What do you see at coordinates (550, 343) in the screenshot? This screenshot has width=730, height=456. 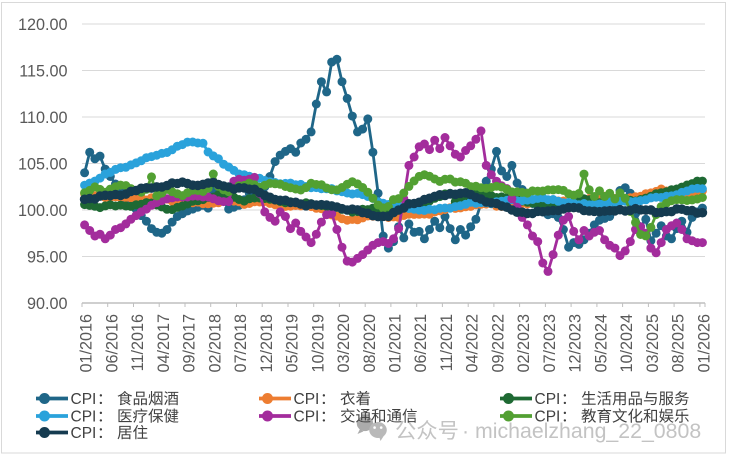 I see `svg-text: 07/2023` at bounding box center [550, 343].